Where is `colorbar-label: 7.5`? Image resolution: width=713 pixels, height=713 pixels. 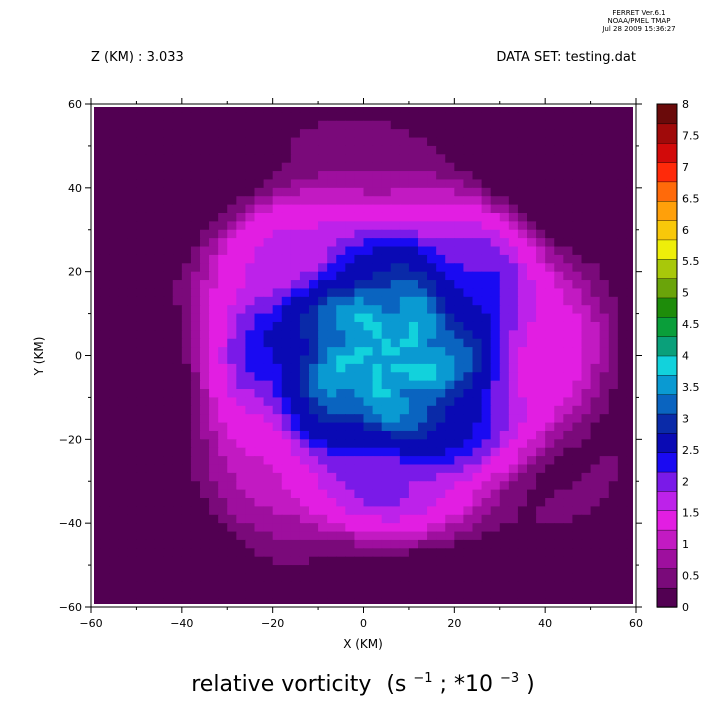 colorbar-label: 7.5 is located at coordinates (691, 135).